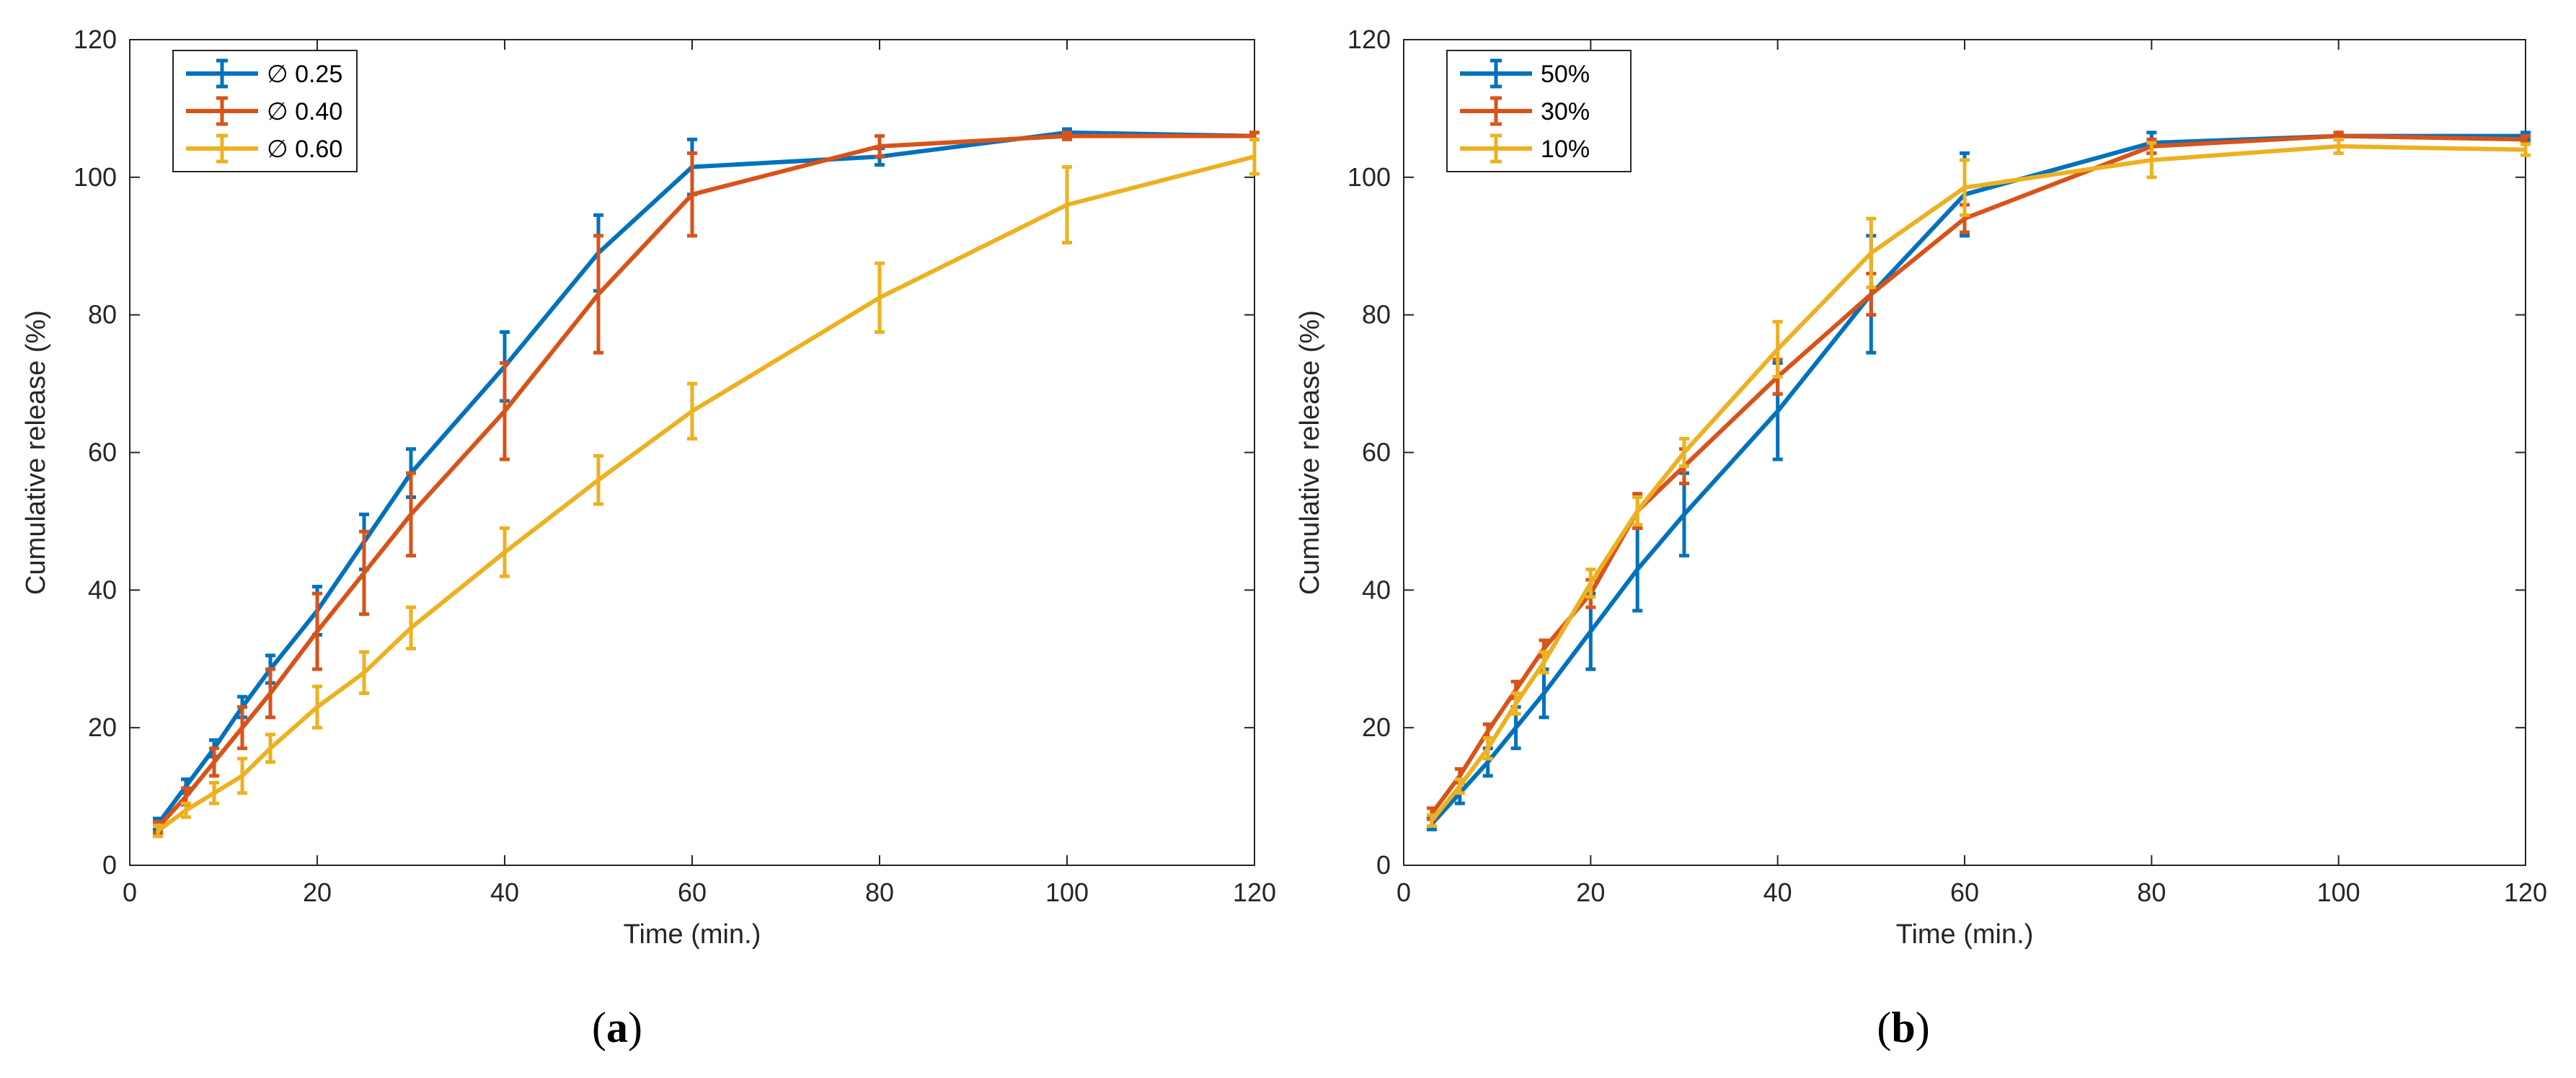  What do you see at coordinates (1903, 1027) in the screenshot?
I see `panel-label-b: (b)` at bounding box center [1903, 1027].